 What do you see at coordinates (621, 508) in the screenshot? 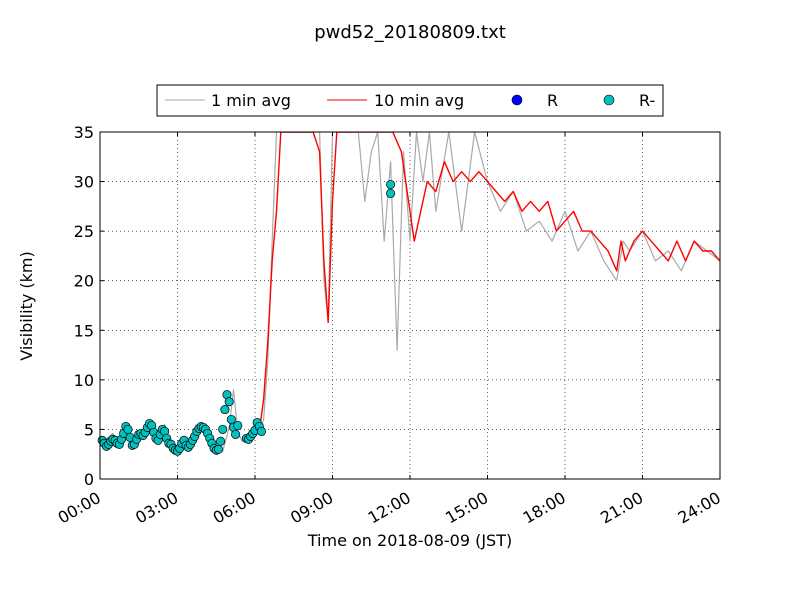
I see `x-tick-label: 21:00` at bounding box center [621, 508].